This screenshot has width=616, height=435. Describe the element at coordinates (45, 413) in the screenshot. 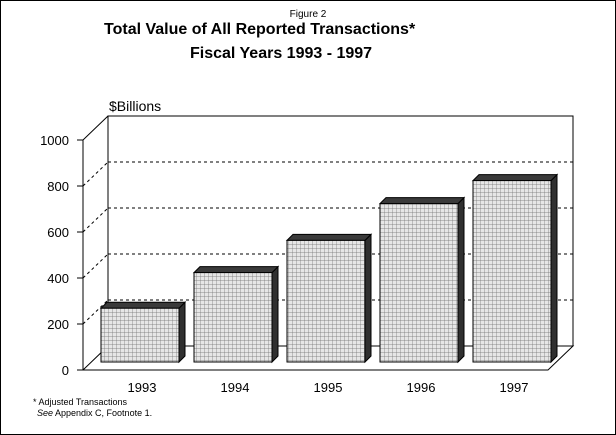

I see `footnote-see-word: See` at that location.